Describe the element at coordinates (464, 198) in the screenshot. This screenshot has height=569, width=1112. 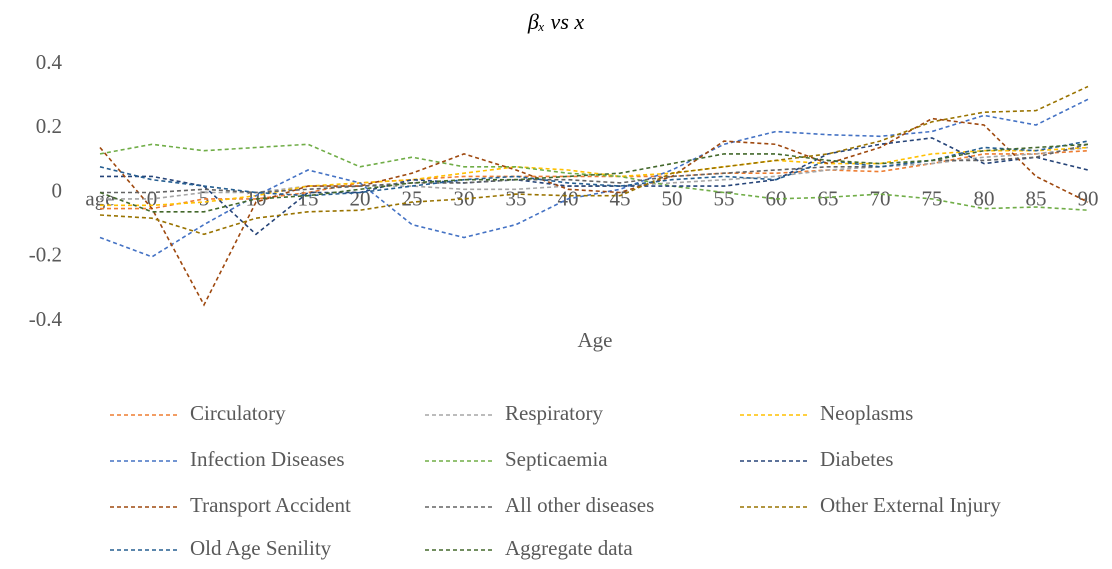
I see `x-tick-label: 30` at that location.